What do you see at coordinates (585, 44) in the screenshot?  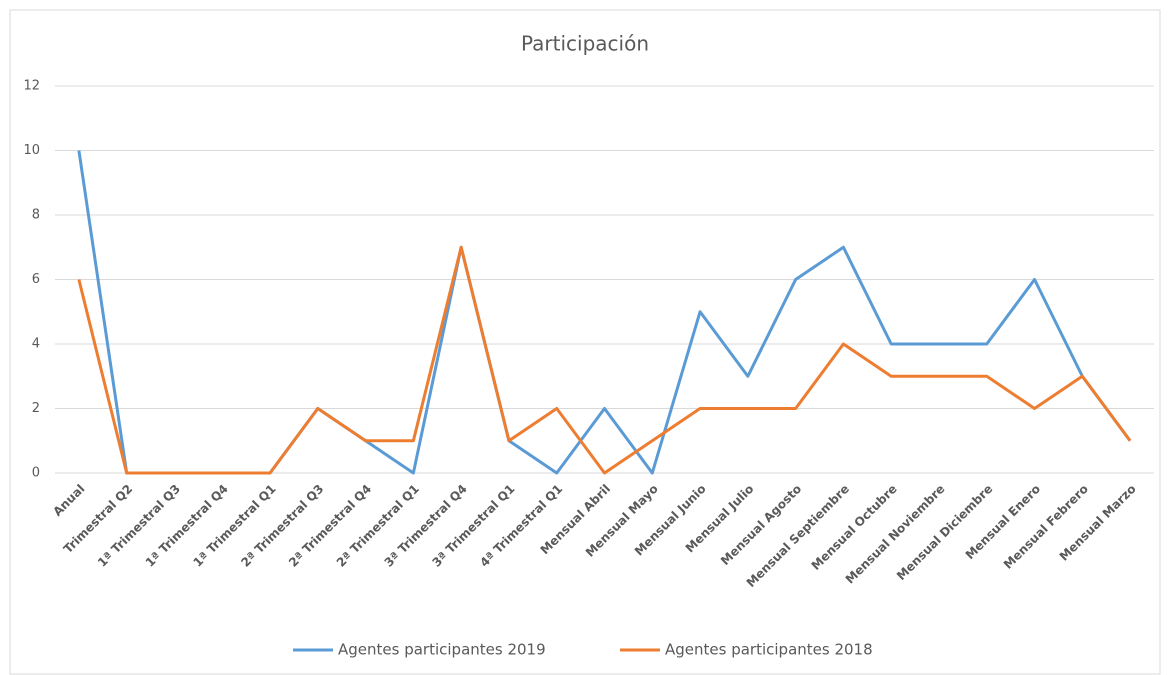 I see `chart-title: Participación` at bounding box center [585, 44].